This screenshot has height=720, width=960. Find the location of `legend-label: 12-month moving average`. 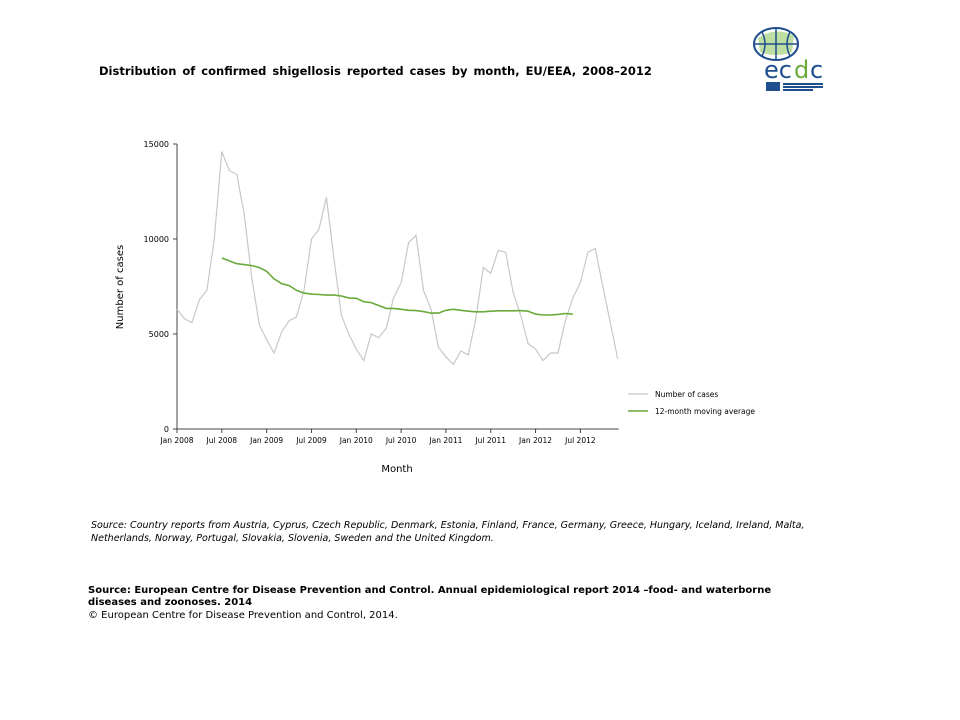

legend-label: 12-month moving average is located at coordinates (705, 411).